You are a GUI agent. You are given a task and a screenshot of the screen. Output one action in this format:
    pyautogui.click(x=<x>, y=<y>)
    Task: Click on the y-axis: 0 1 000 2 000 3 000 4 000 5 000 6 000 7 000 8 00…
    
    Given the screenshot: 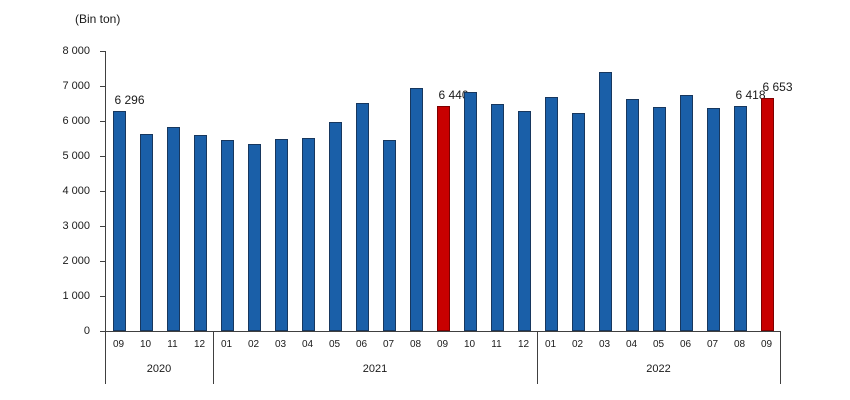 What is the action you would take?
    pyautogui.click(x=52, y=200)
    